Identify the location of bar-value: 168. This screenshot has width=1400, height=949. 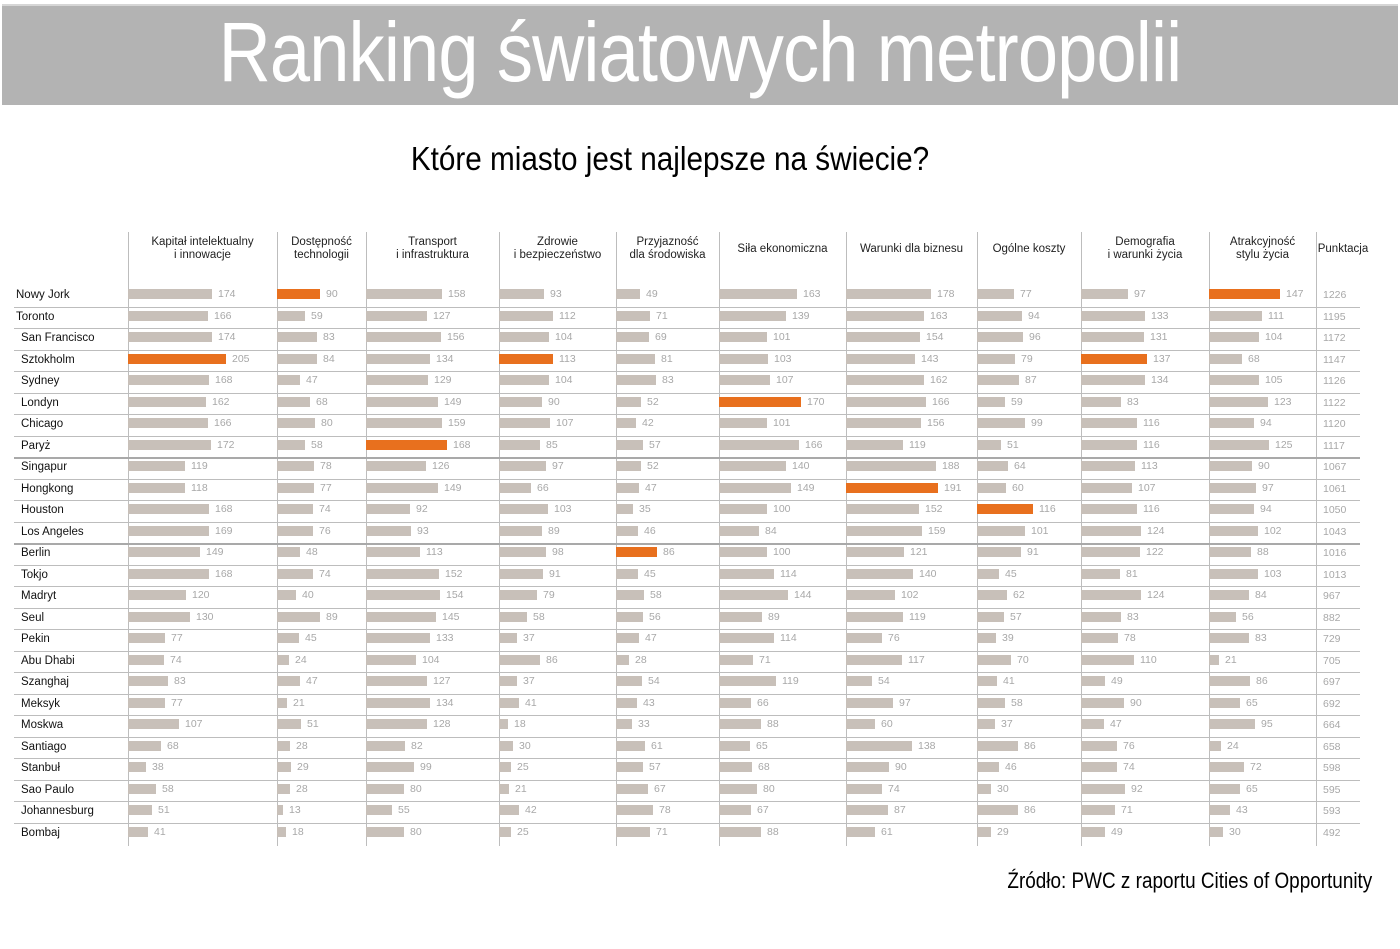
(224, 573).